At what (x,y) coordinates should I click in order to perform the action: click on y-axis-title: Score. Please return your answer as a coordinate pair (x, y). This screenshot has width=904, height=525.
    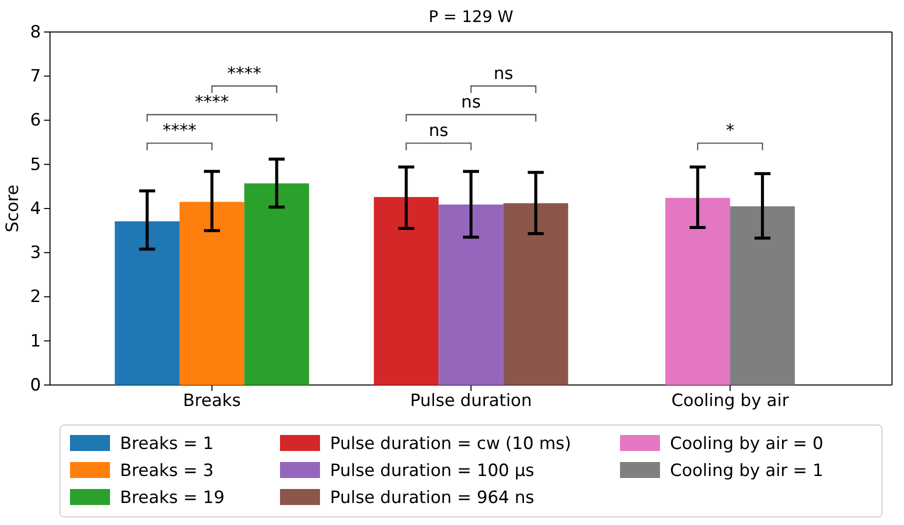
    Looking at the image, I should click on (13, 208).